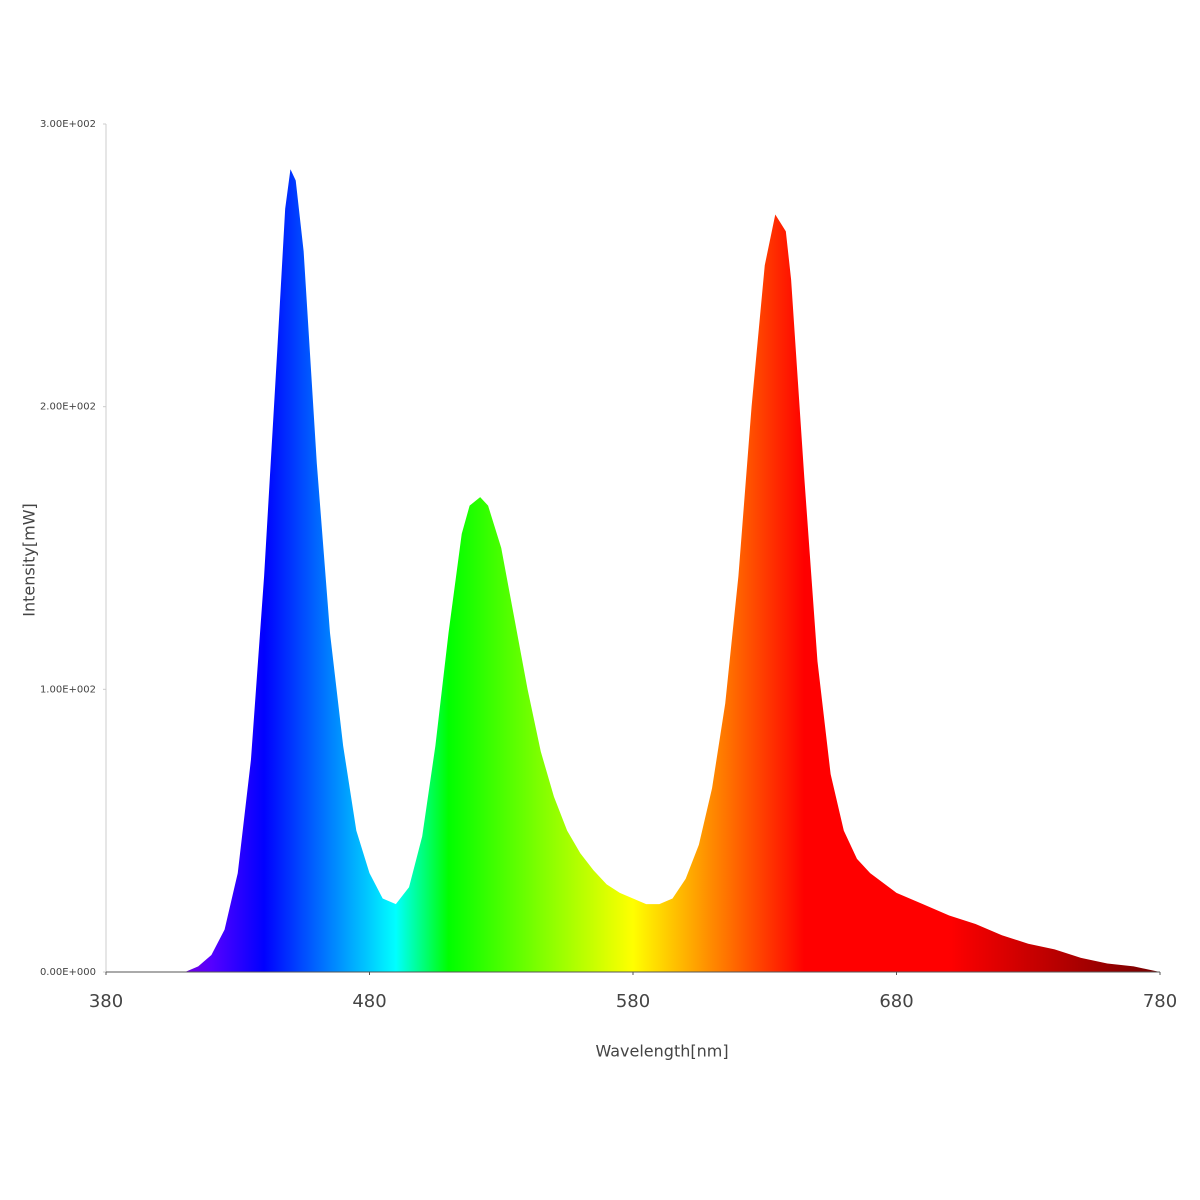 This screenshot has width=1200, height=1200. Describe the element at coordinates (896, 1001) in the screenshot. I see `x-tick-label: 680` at that location.